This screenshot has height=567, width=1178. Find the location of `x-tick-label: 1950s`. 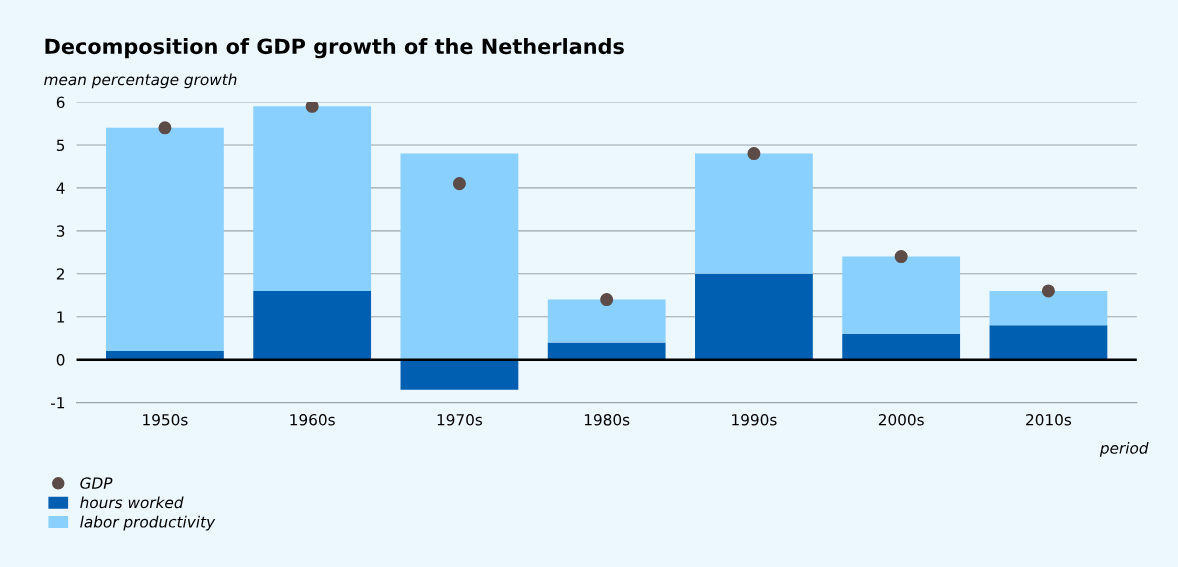

x-tick-label: 1950s is located at coordinates (165, 419).